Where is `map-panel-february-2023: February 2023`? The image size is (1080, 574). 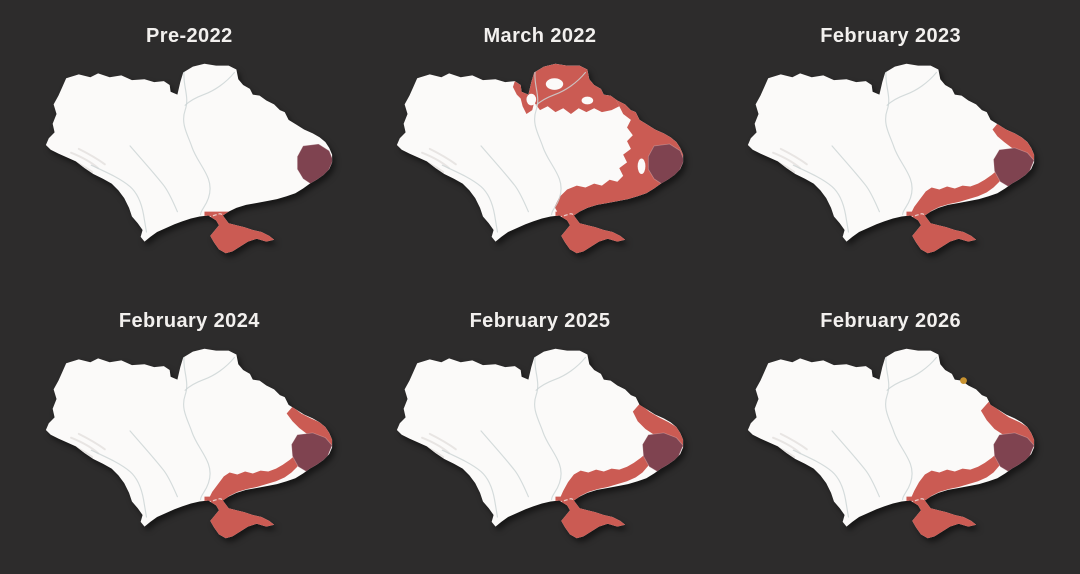
map-panel-february-2023: February 2023 is located at coordinates (890, 142).